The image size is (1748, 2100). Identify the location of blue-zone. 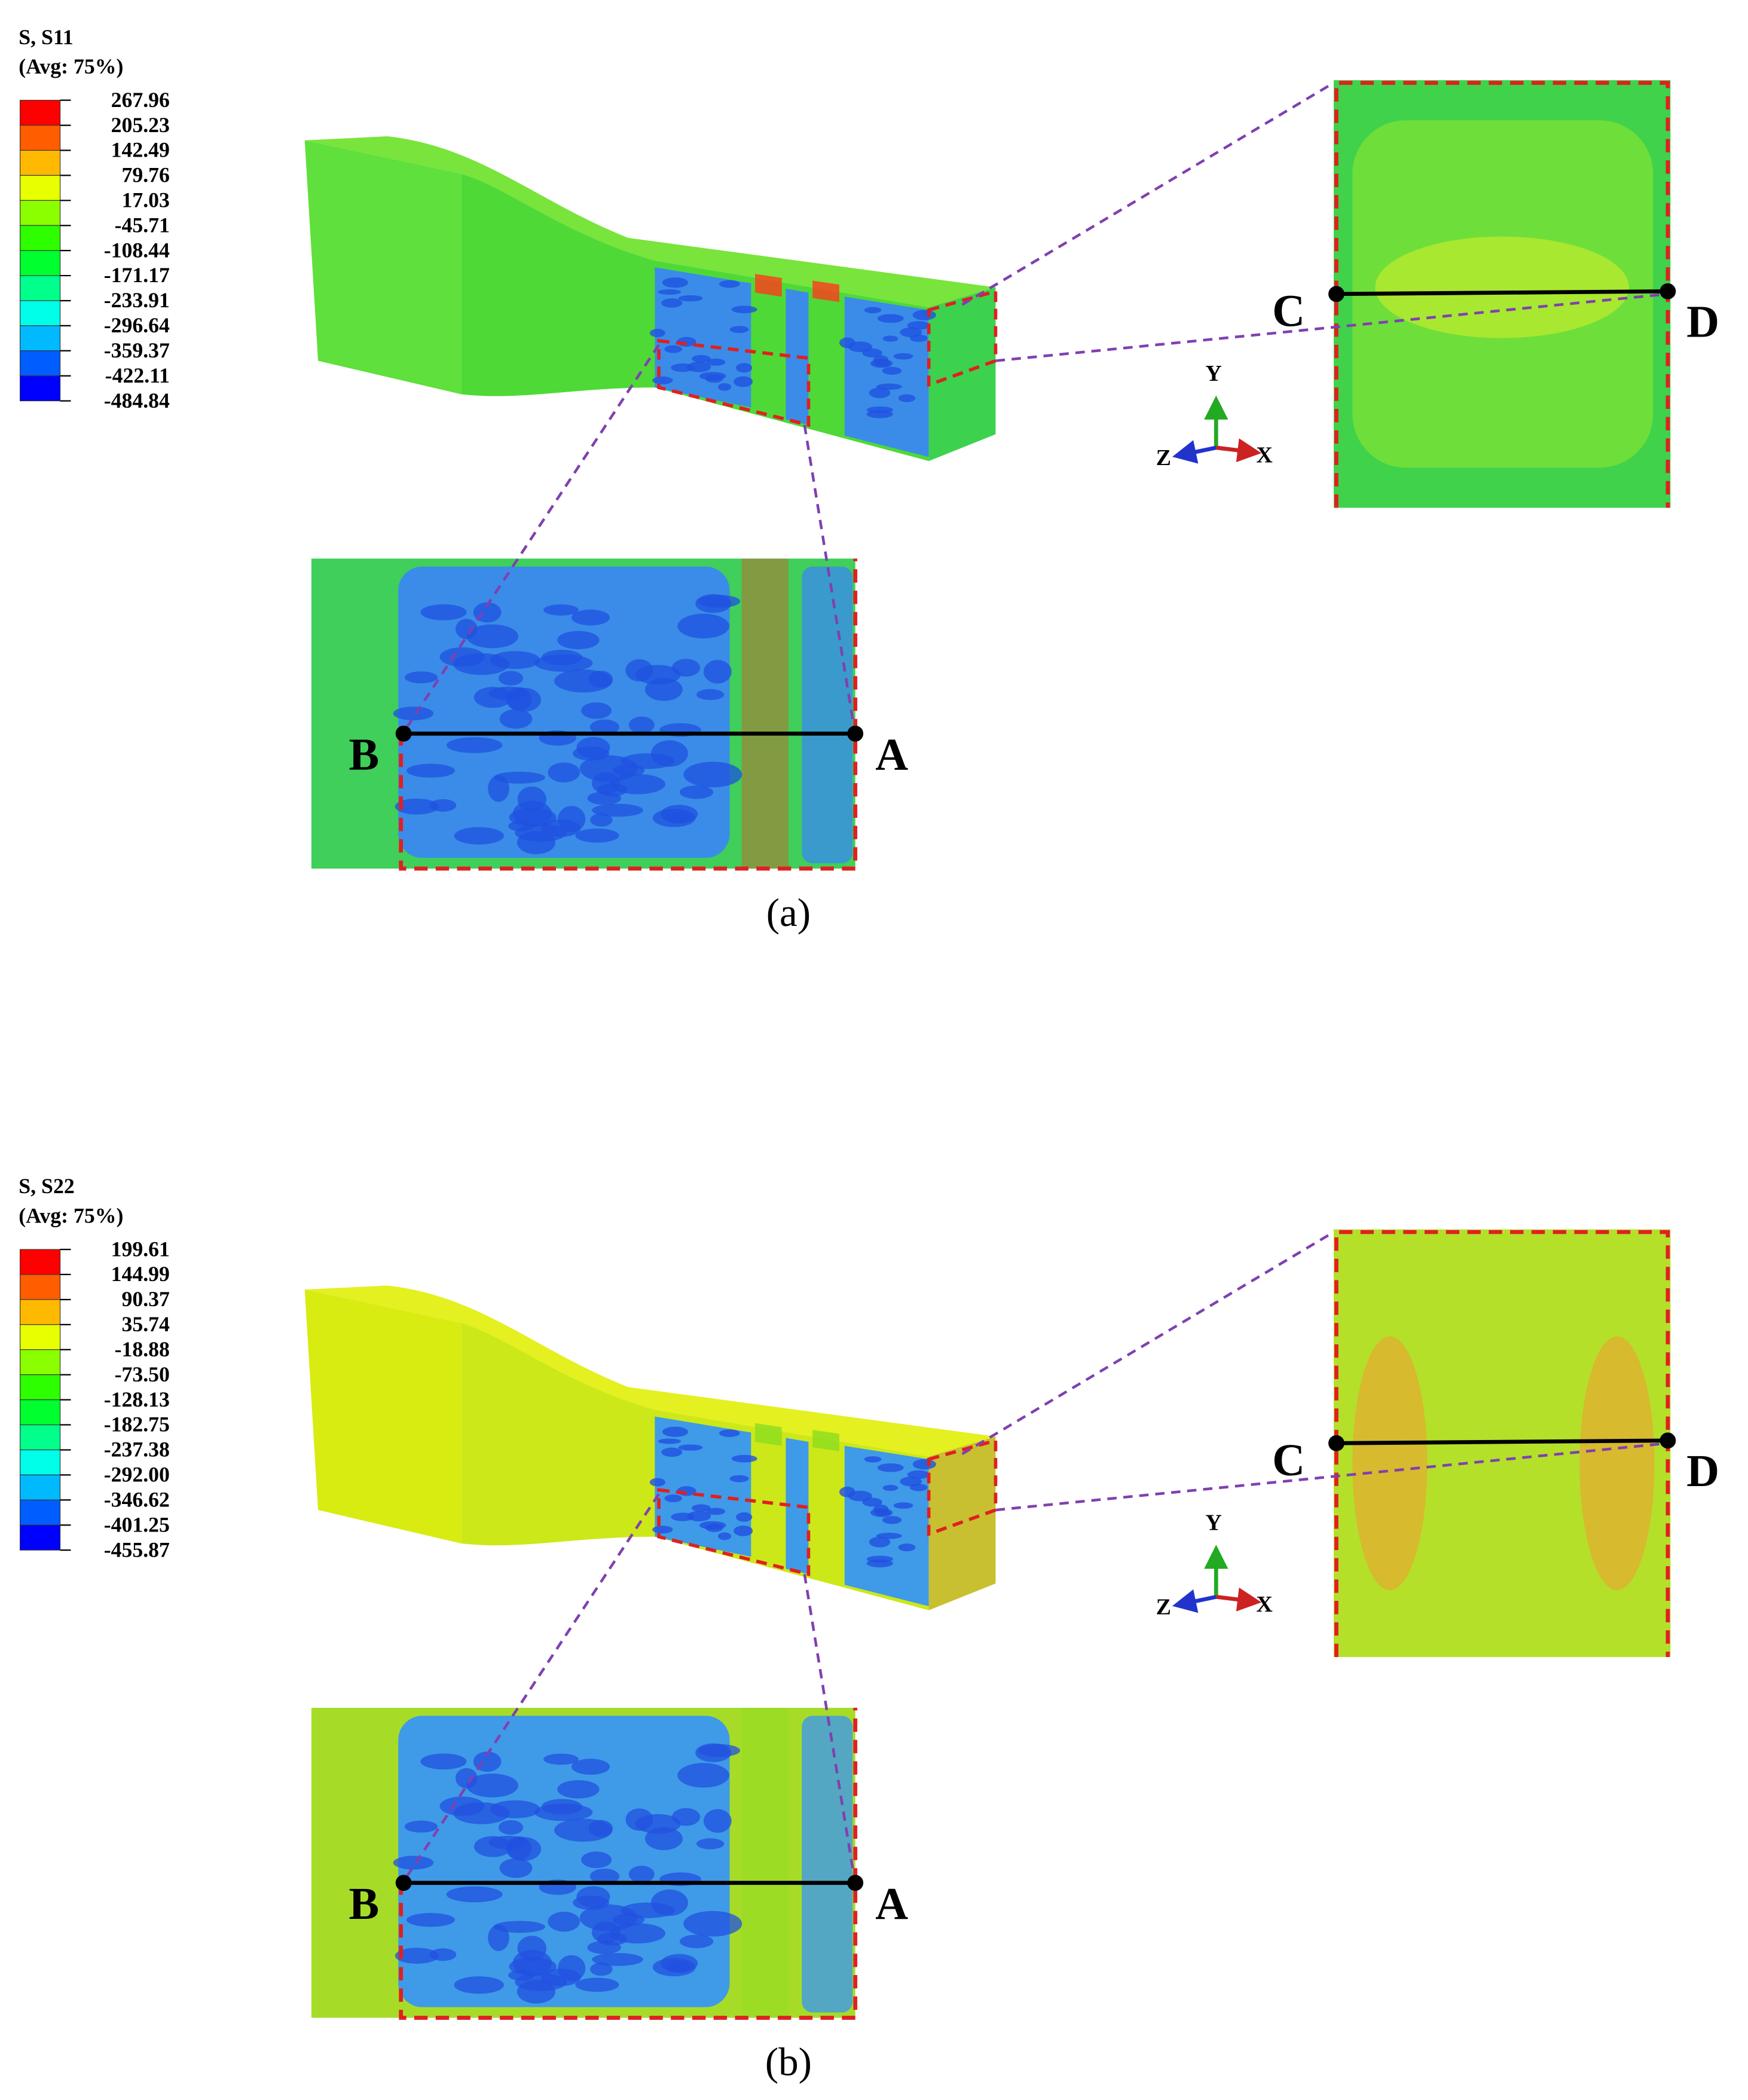
(703, 1486).